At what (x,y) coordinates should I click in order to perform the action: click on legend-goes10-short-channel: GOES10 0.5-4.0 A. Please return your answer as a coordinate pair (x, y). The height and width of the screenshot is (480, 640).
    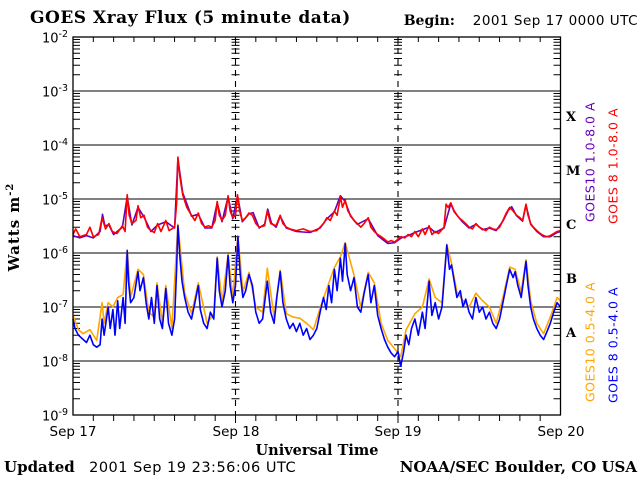
    Looking at the image, I should click on (590, 342).